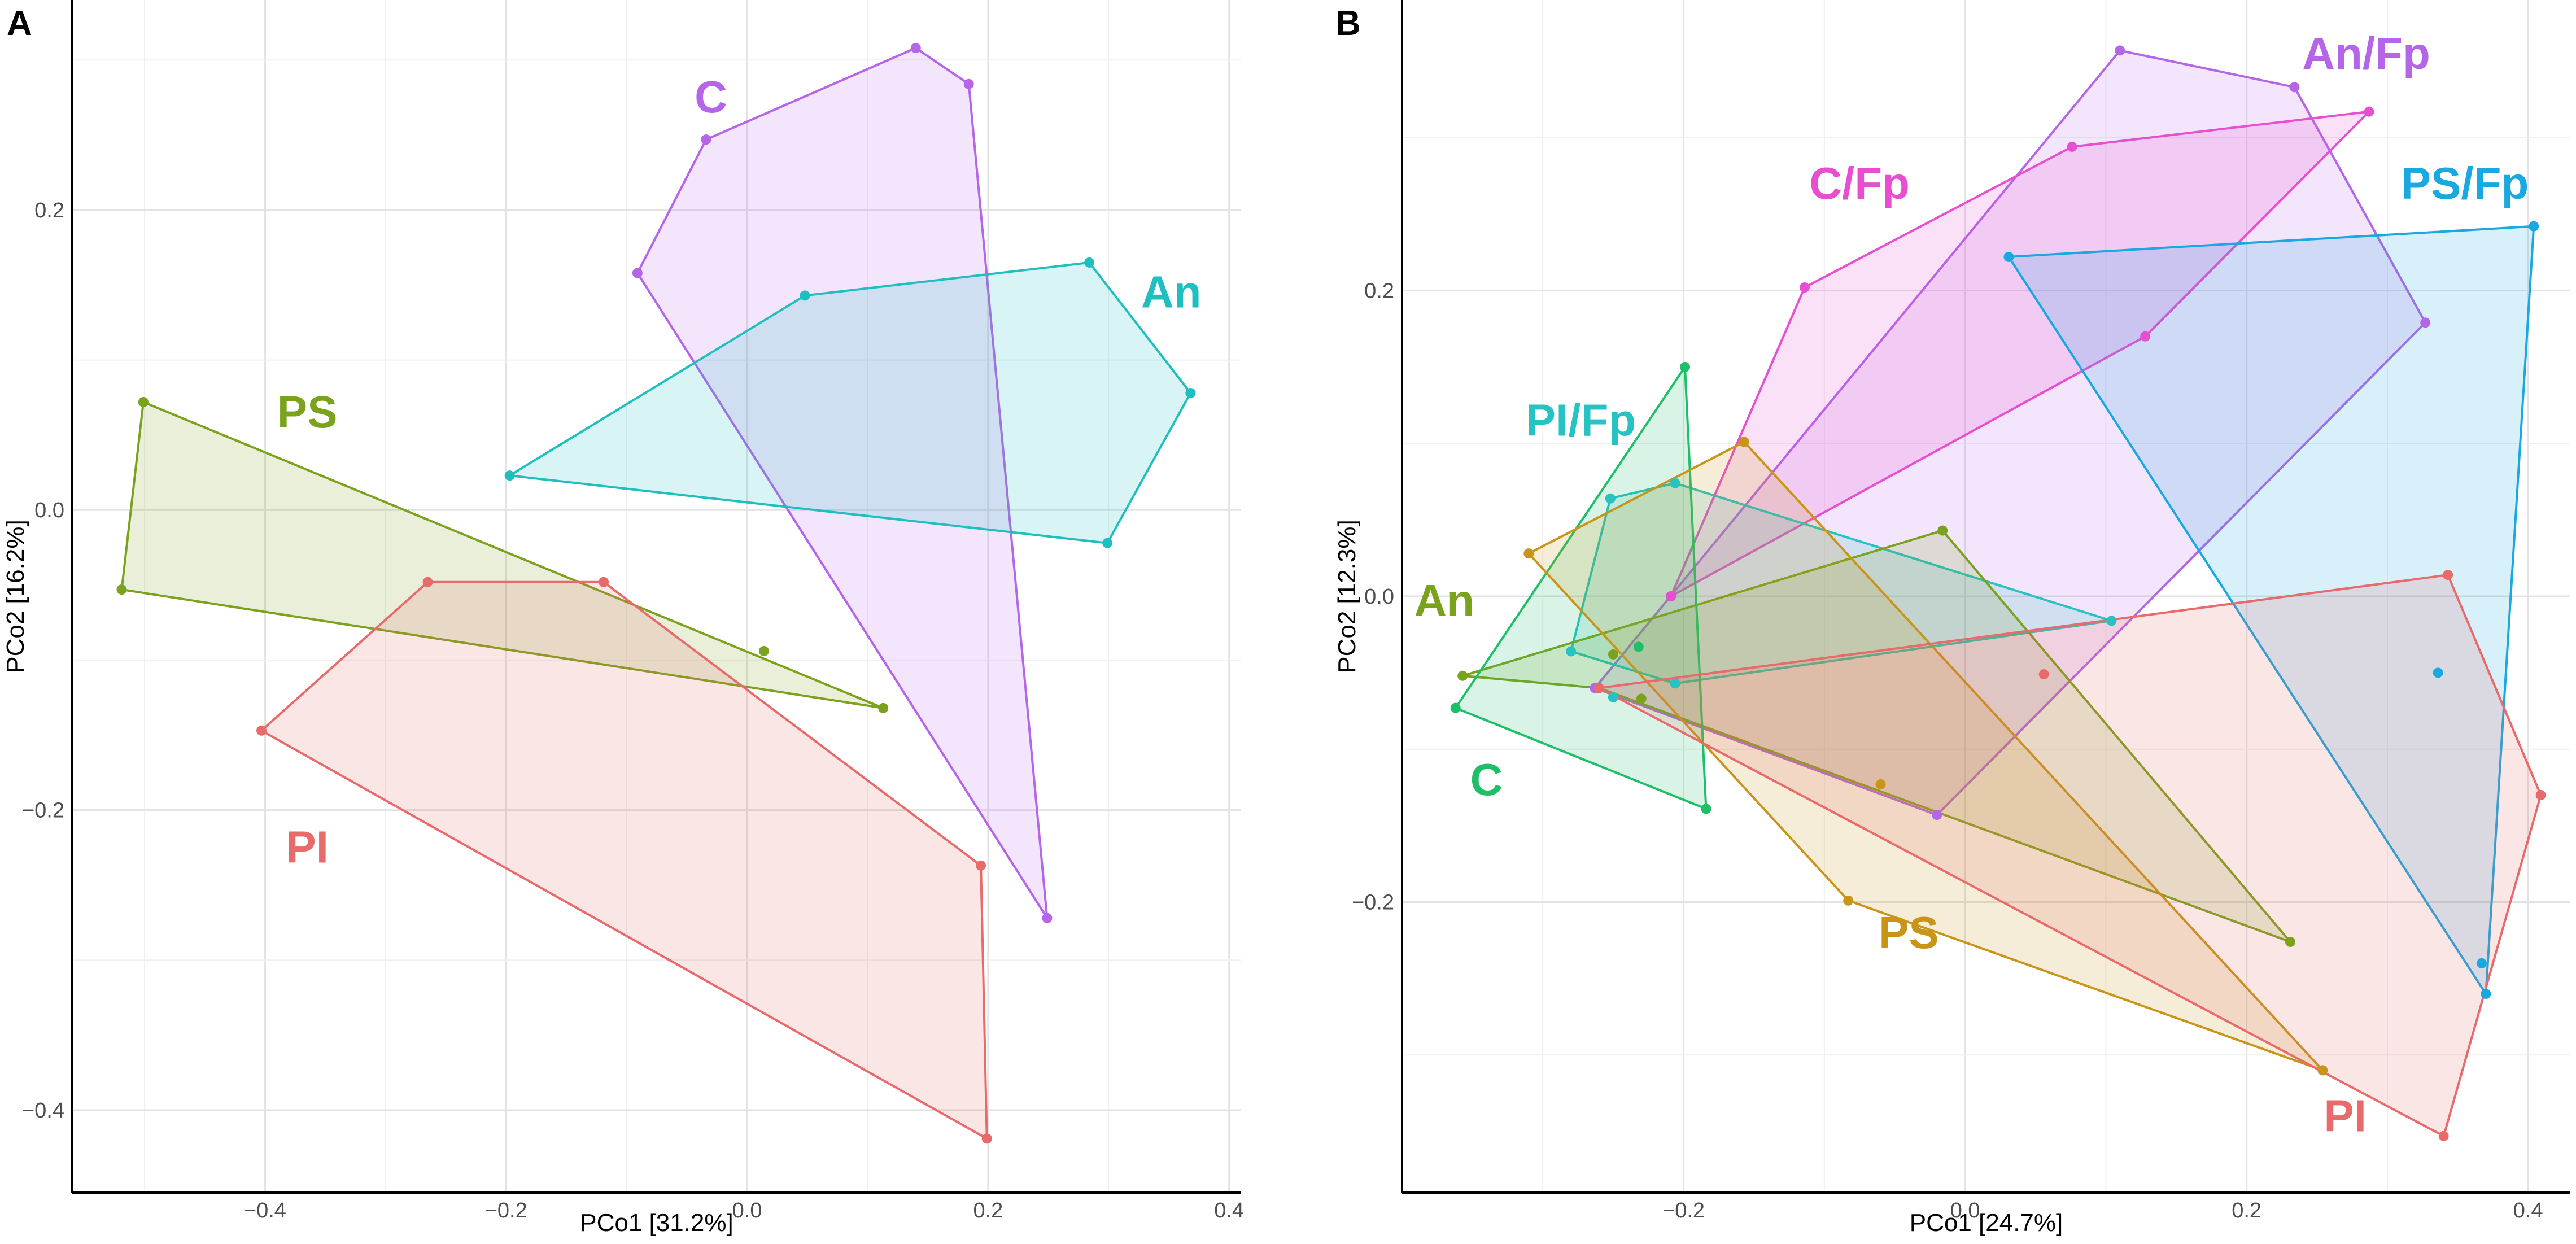 The height and width of the screenshot is (1244, 2576). What do you see at coordinates (503, 555) in the screenshot?
I see `hull-ps` at bounding box center [503, 555].